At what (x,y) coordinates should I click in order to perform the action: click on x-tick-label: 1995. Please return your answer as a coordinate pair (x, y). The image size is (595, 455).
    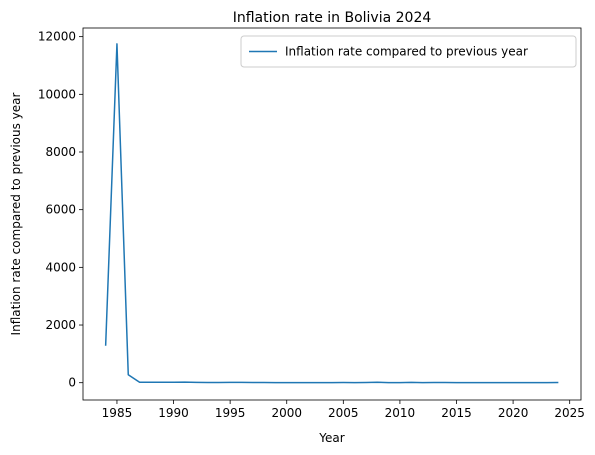
    Looking at the image, I should click on (230, 413).